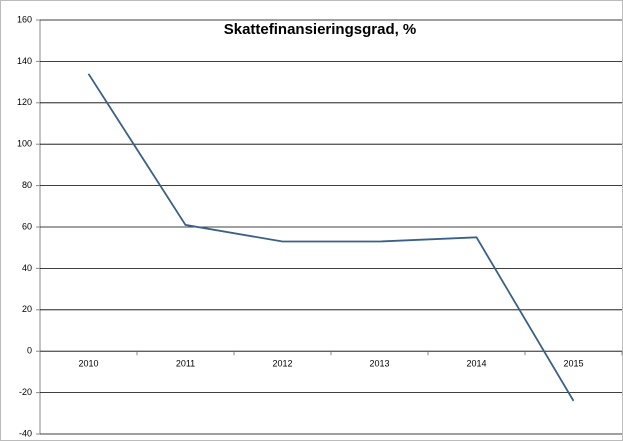  Describe the element at coordinates (27, 226) in the screenshot. I see `y-tick-label: 60` at that location.